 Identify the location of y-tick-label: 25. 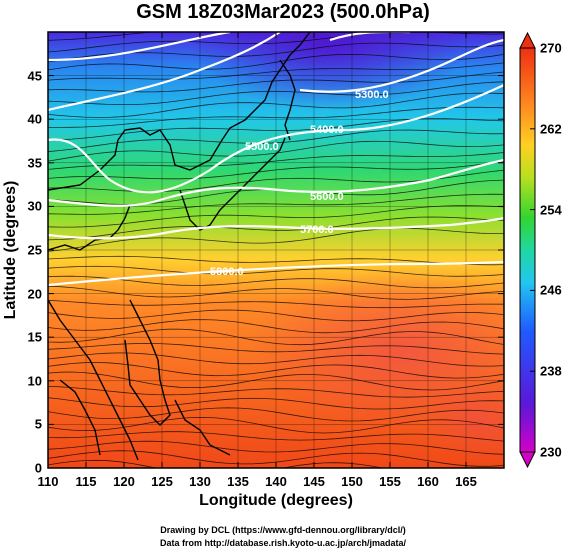
(34, 250).